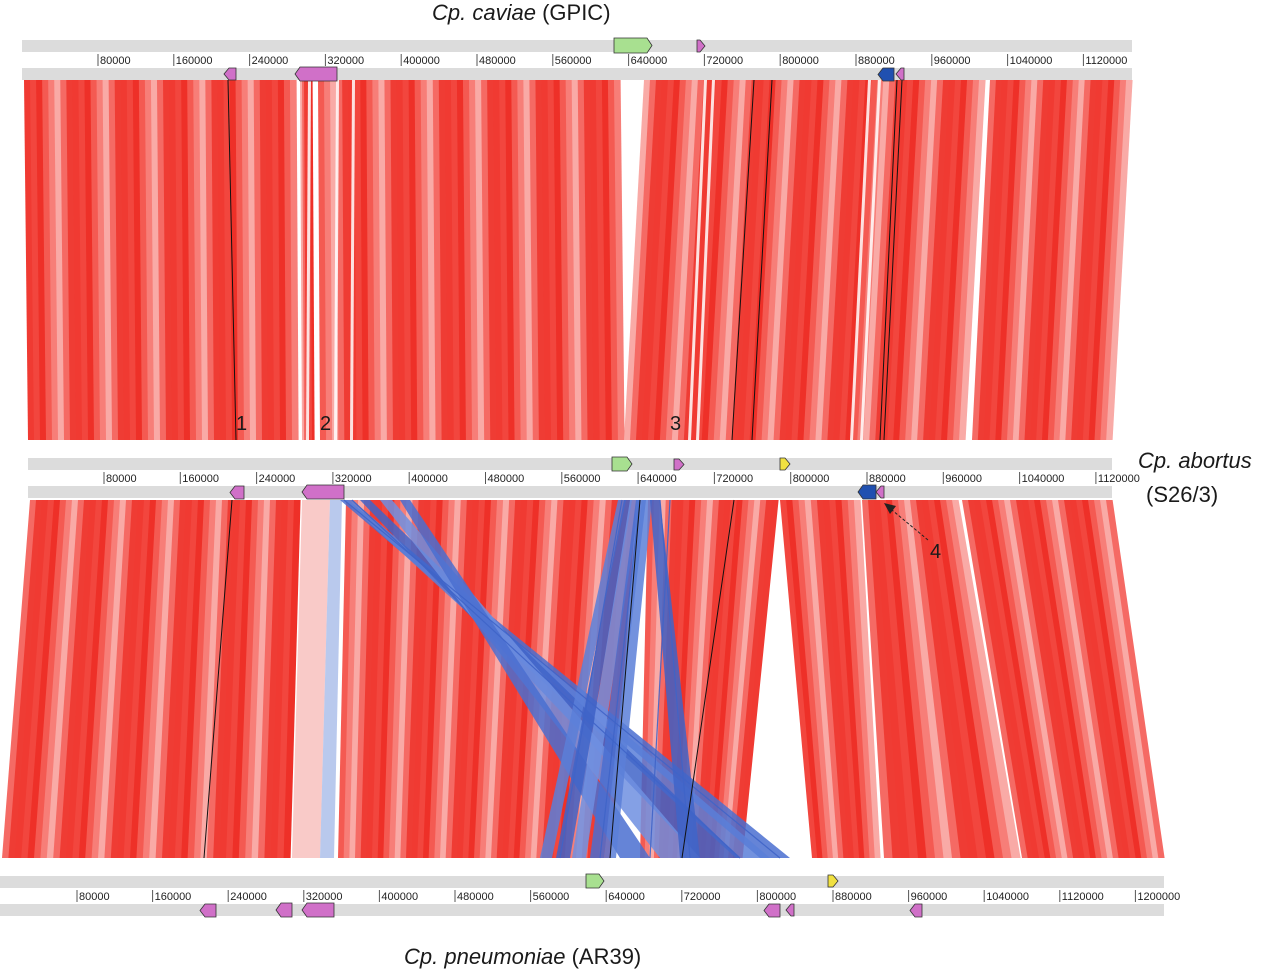 The width and height of the screenshot is (1280, 974). What do you see at coordinates (94, 897) in the screenshot?
I see `axis-tick-label: 80000` at bounding box center [94, 897].